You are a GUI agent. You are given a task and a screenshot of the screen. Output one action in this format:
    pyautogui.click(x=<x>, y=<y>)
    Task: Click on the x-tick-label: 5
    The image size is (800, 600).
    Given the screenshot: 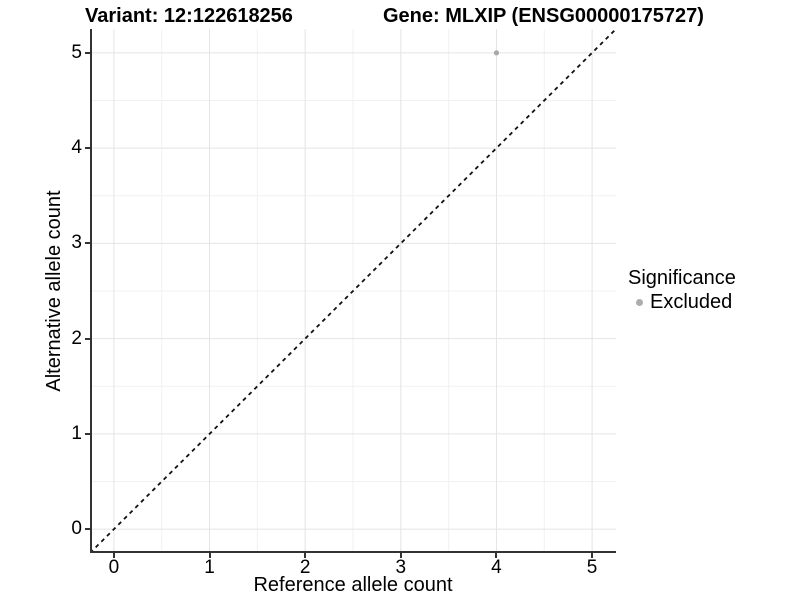 What is the action you would take?
    pyautogui.click(x=592, y=567)
    